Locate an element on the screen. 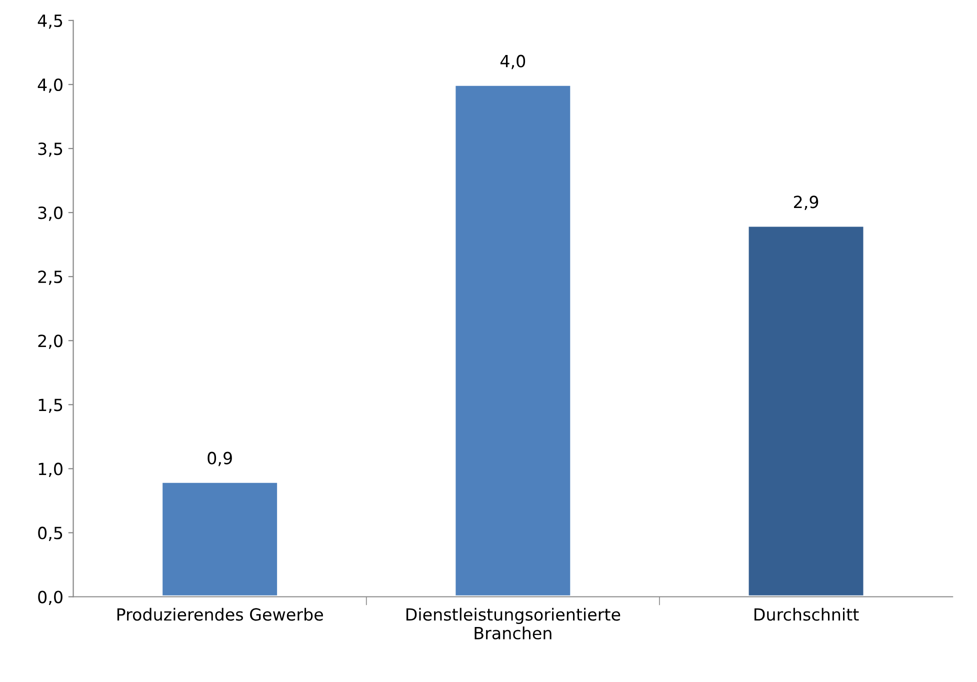 The width and height of the screenshot is (977, 682). y-tick-label: 3,5 is located at coordinates (50, 149).